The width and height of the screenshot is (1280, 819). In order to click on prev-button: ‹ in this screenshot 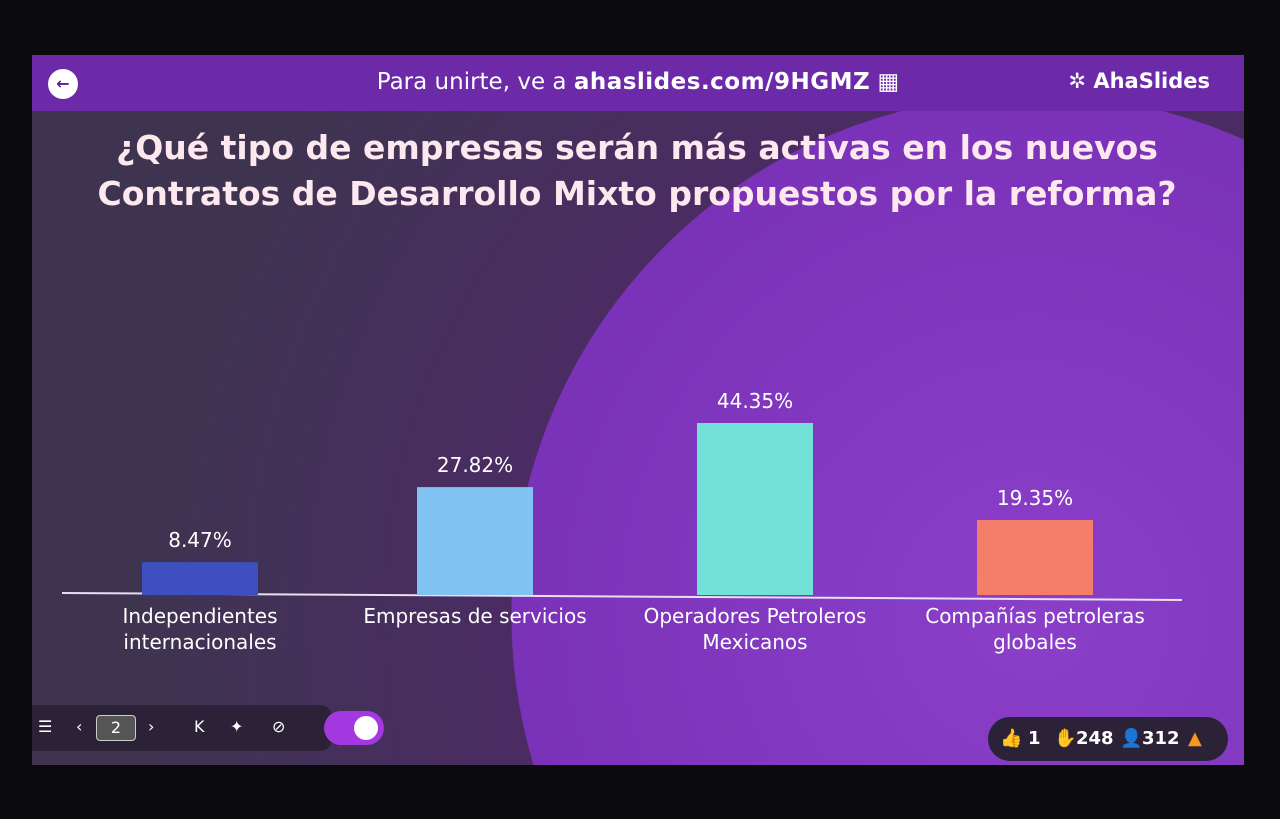, I will do `click(79, 726)`.